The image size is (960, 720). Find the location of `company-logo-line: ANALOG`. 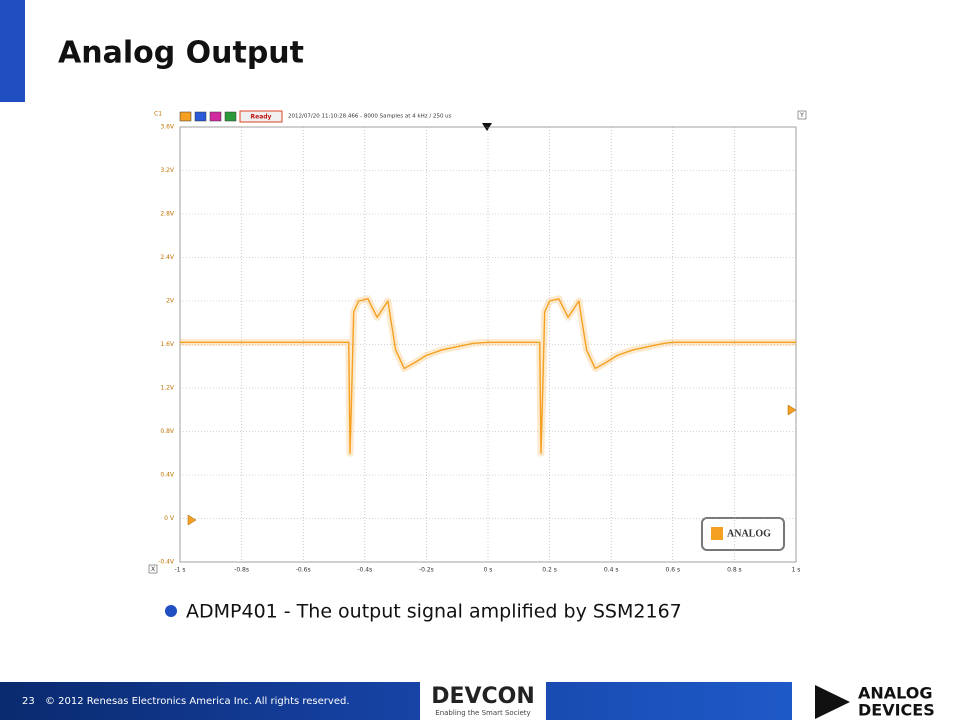

company-logo-line: ANALOG is located at coordinates (895, 693).